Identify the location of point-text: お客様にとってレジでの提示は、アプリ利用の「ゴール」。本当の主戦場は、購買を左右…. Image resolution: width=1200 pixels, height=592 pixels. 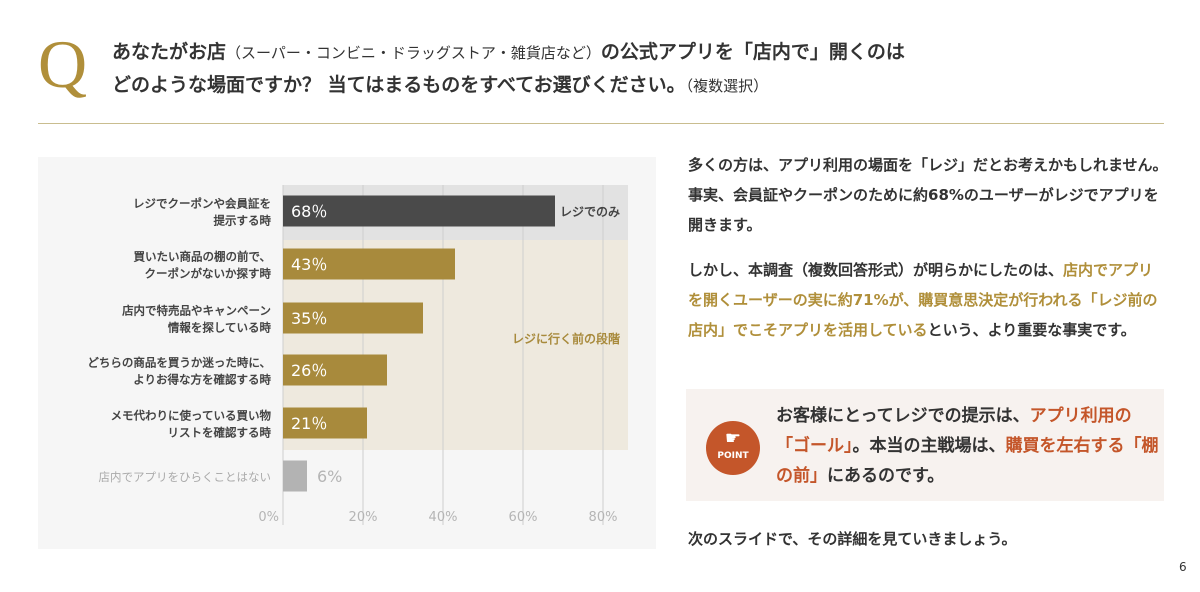
(970, 446).